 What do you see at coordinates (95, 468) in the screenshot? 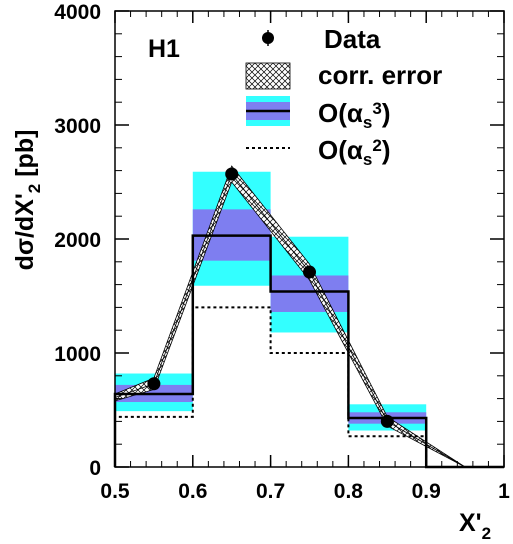
I see `y-tick-label: 0` at bounding box center [95, 468].